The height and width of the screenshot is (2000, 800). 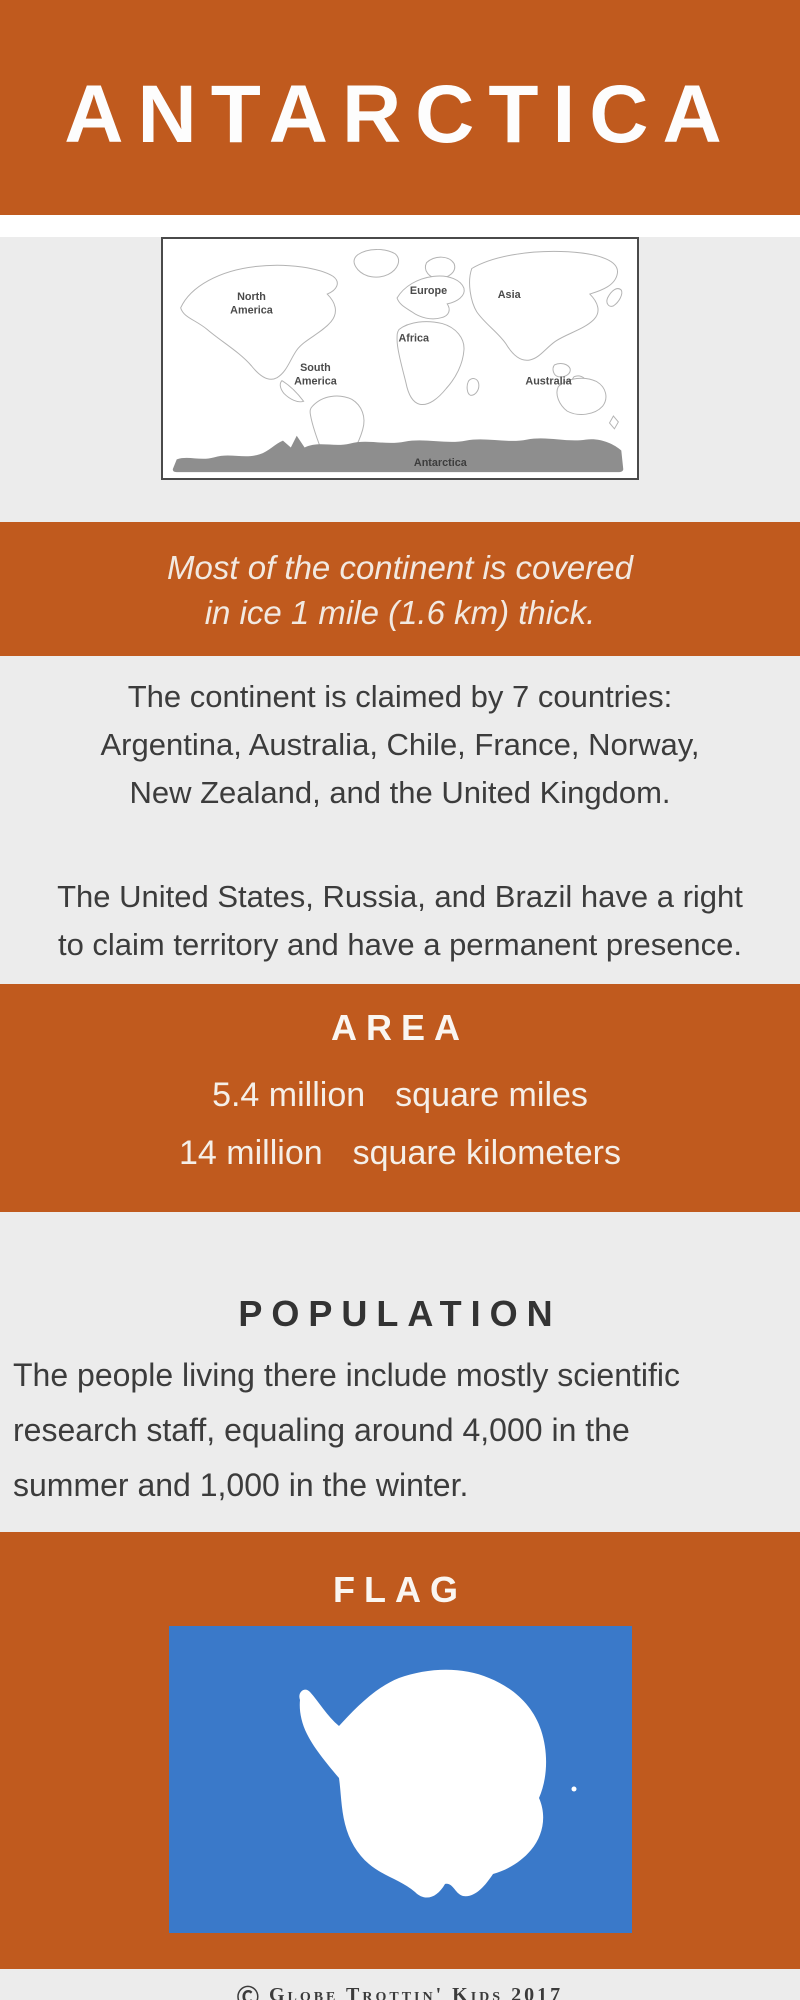 What do you see at coordinates (251, 297) in the screenshot?
I see `label-north: North` at bounding box center [251, 297].